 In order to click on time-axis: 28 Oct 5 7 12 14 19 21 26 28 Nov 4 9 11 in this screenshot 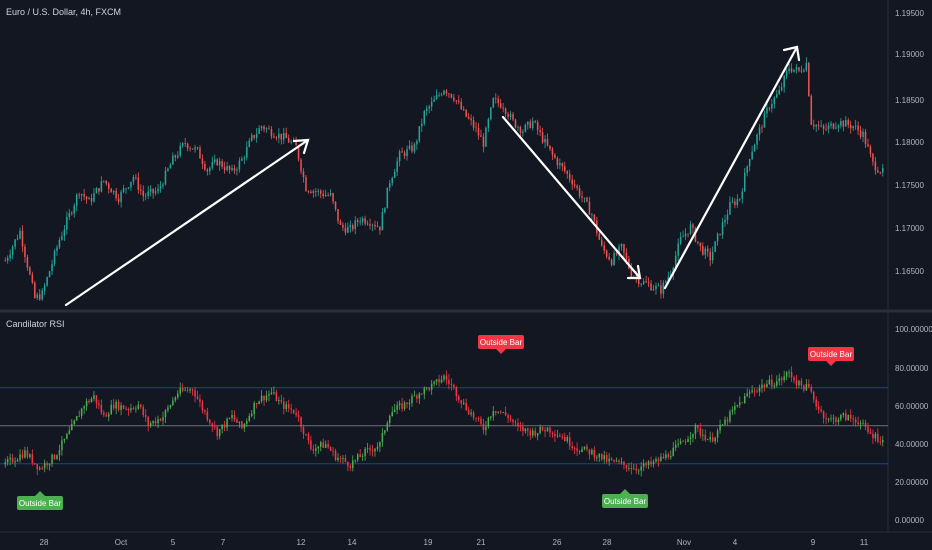, I will do `click(454, 542)`.